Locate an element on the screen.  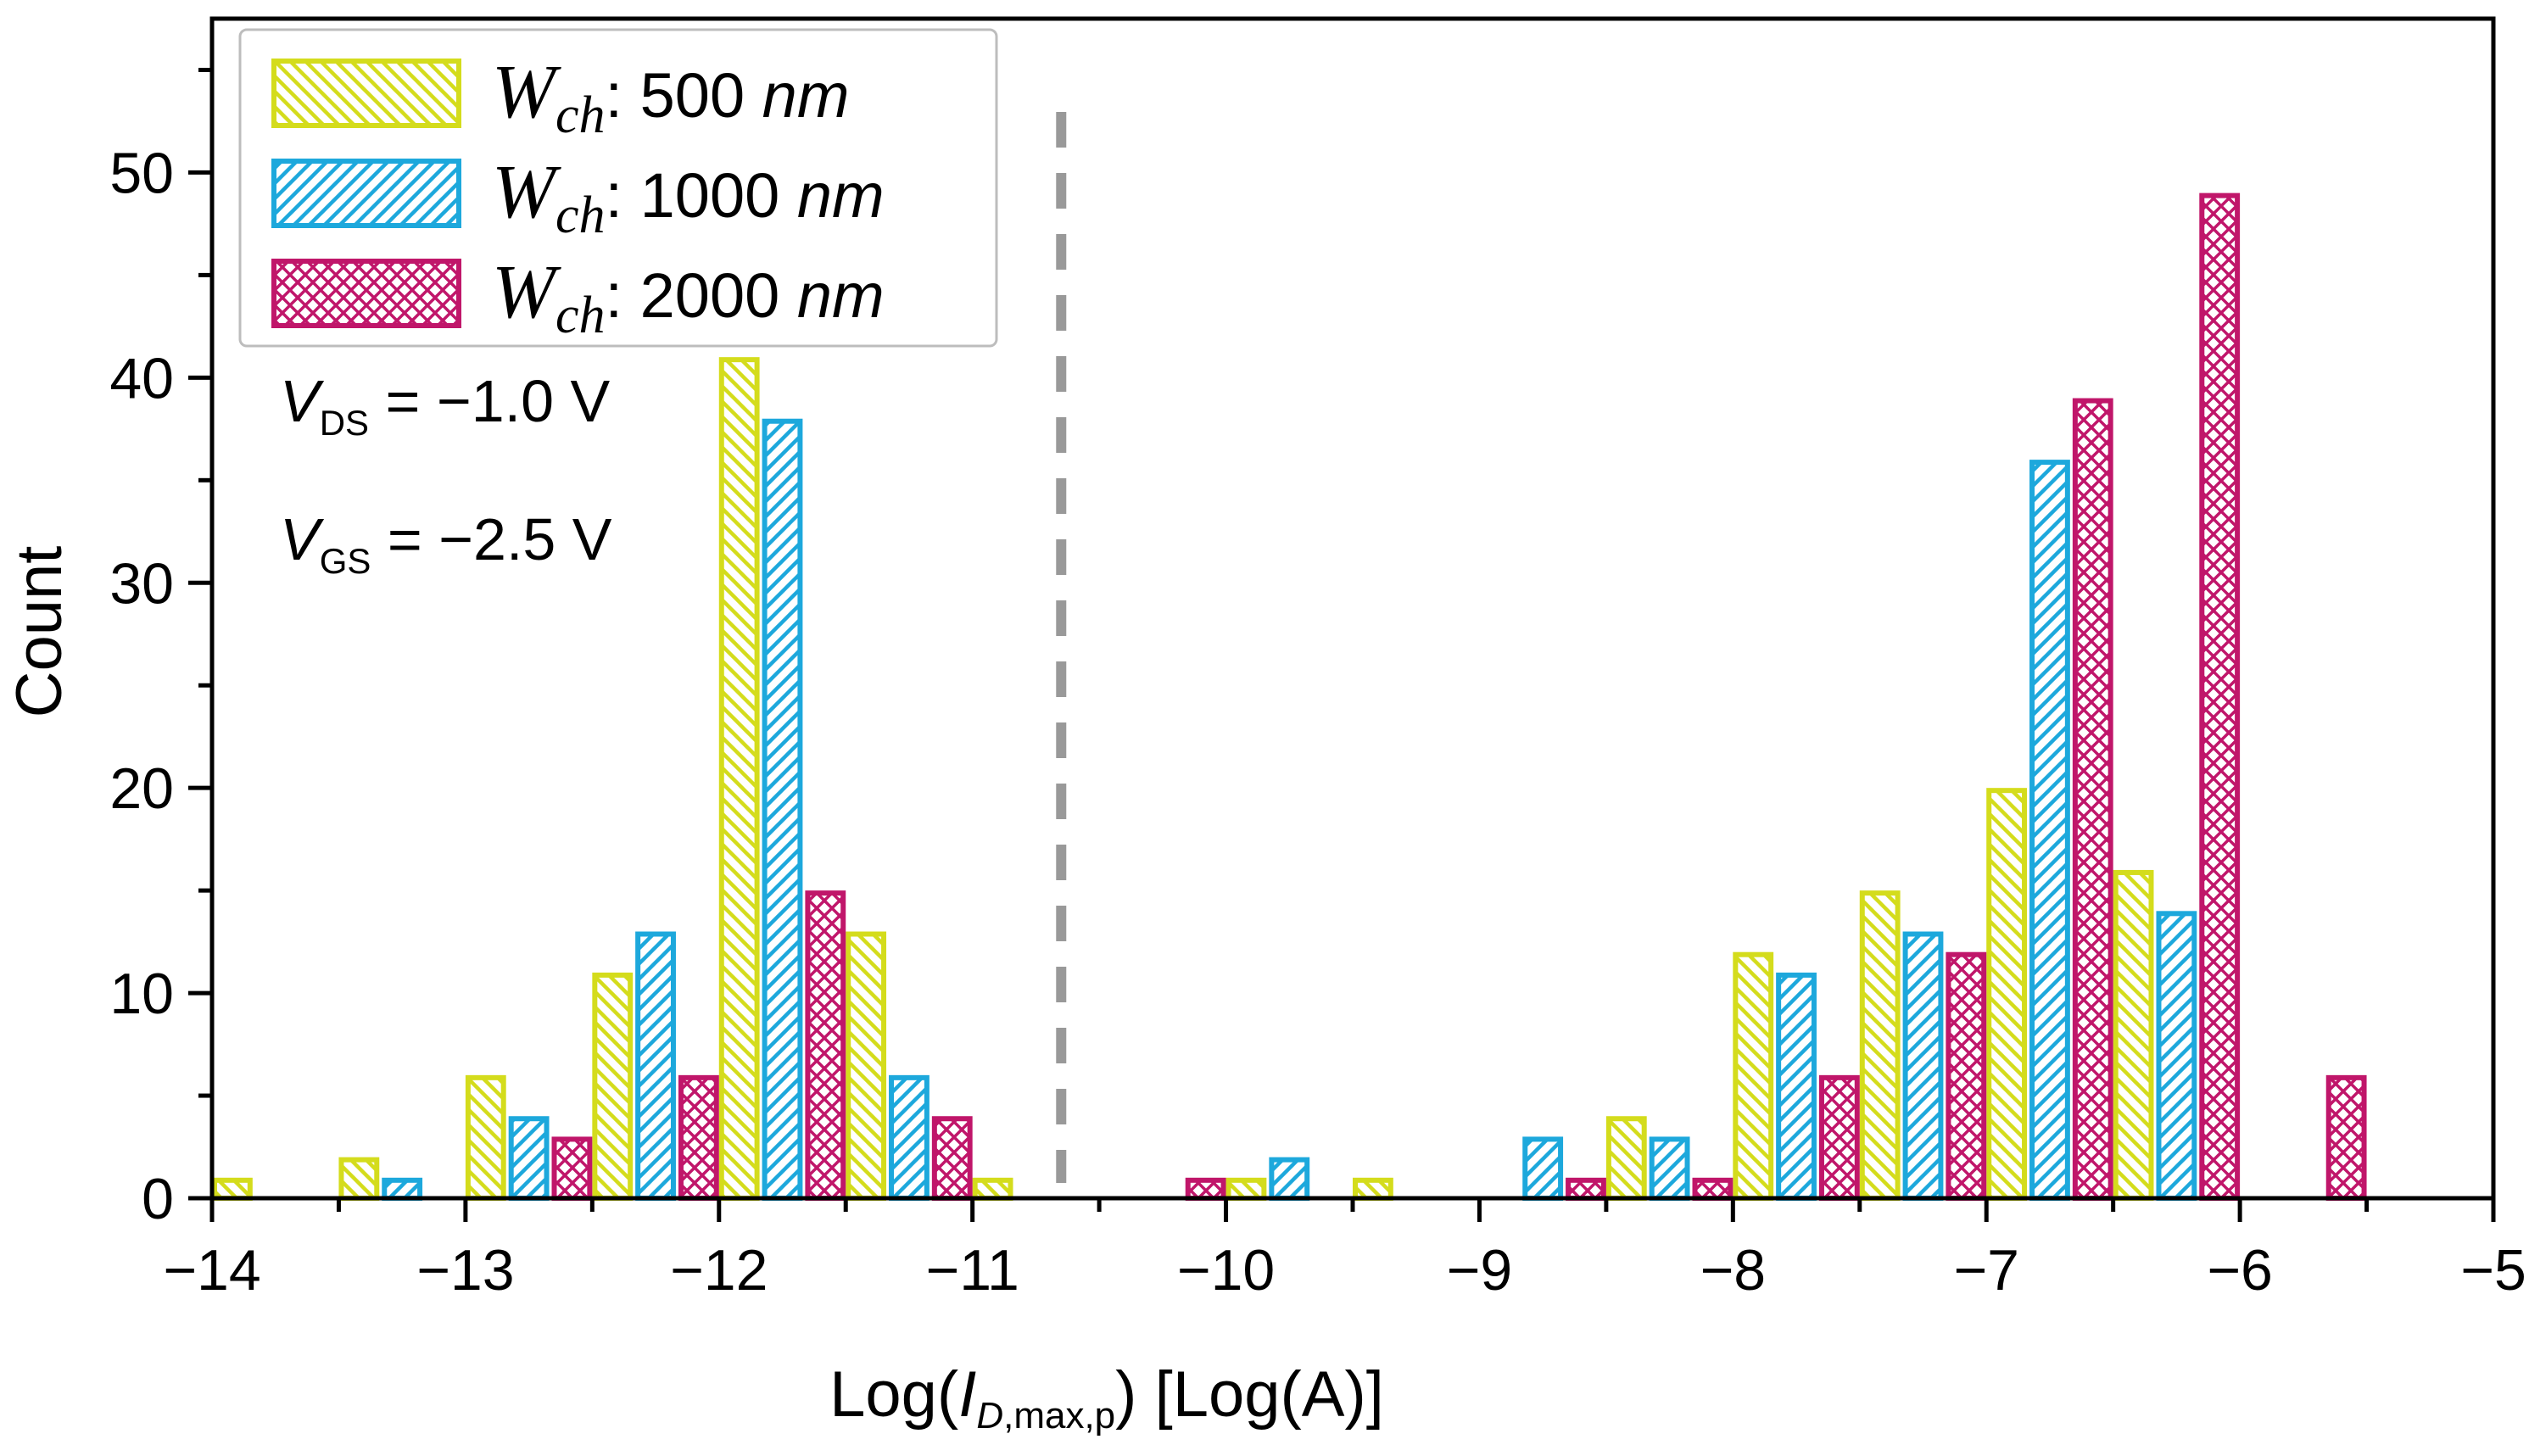
bar-2000-nm-bin--6 is located at coordinates (2346, 1137).